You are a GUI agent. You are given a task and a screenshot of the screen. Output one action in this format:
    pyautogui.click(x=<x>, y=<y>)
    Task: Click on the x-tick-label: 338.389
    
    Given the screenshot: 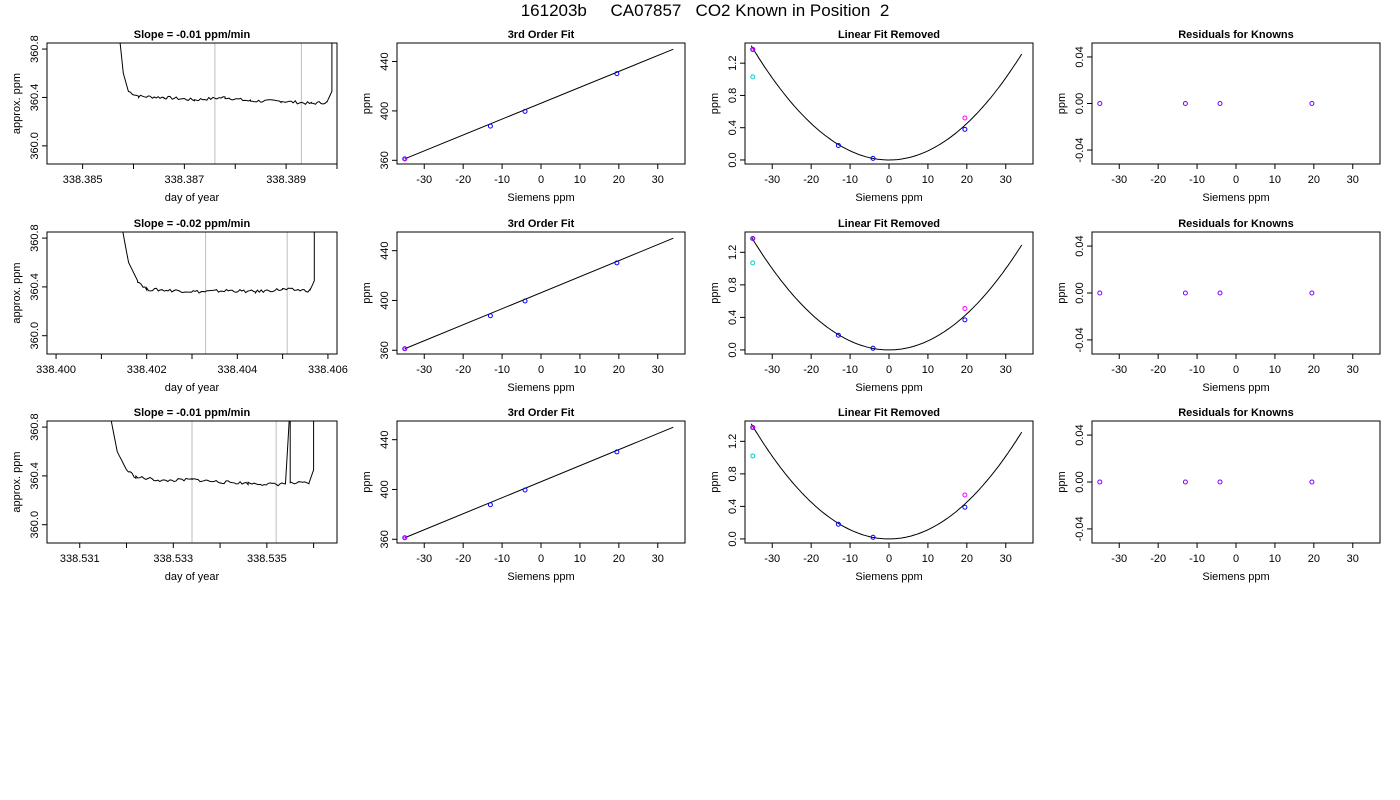 What is the action you would take?
    pyautogui.click(x=286, y=180)
    